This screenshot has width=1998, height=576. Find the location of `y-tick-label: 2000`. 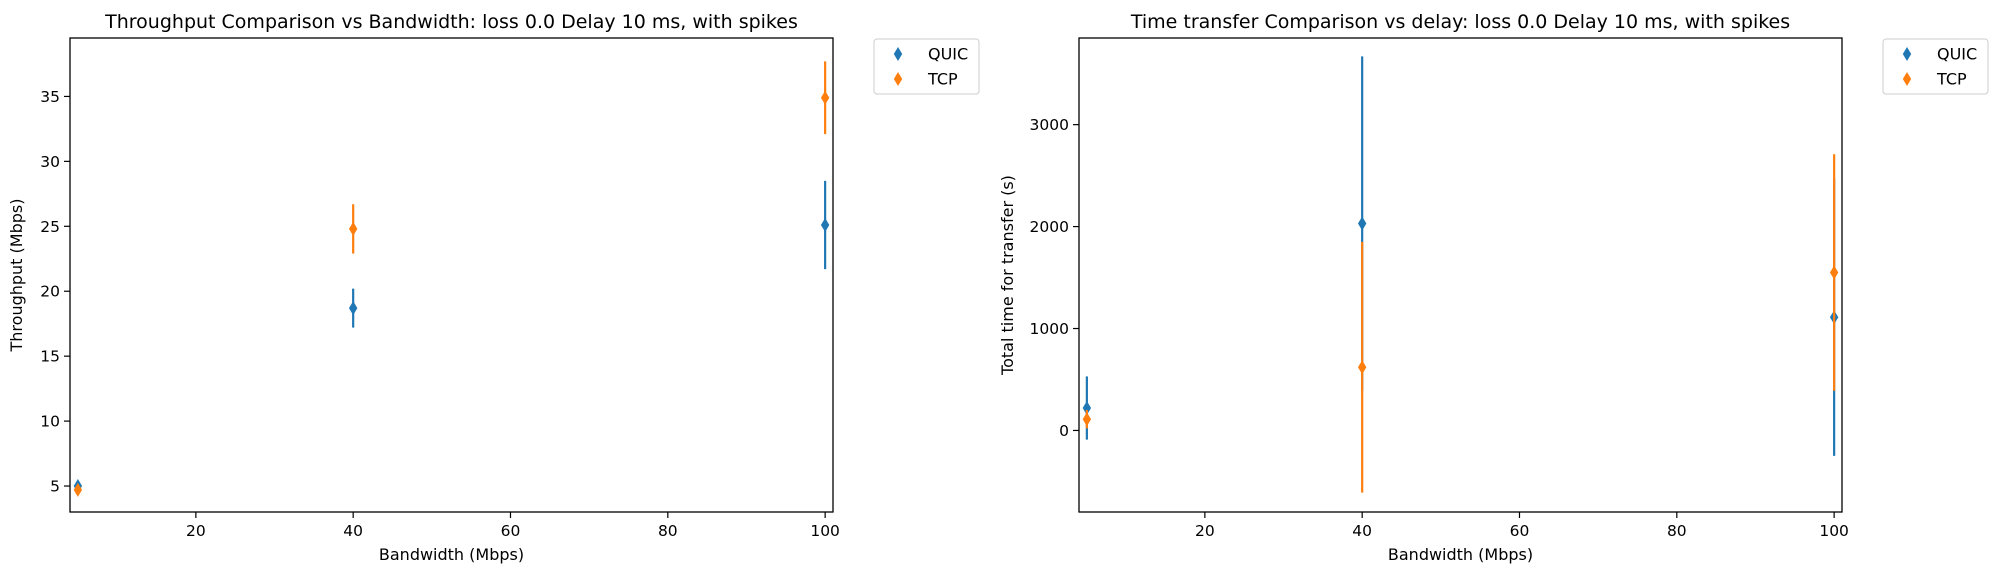

y-tick-label: 2000 is located at coordinates (1049, 227).